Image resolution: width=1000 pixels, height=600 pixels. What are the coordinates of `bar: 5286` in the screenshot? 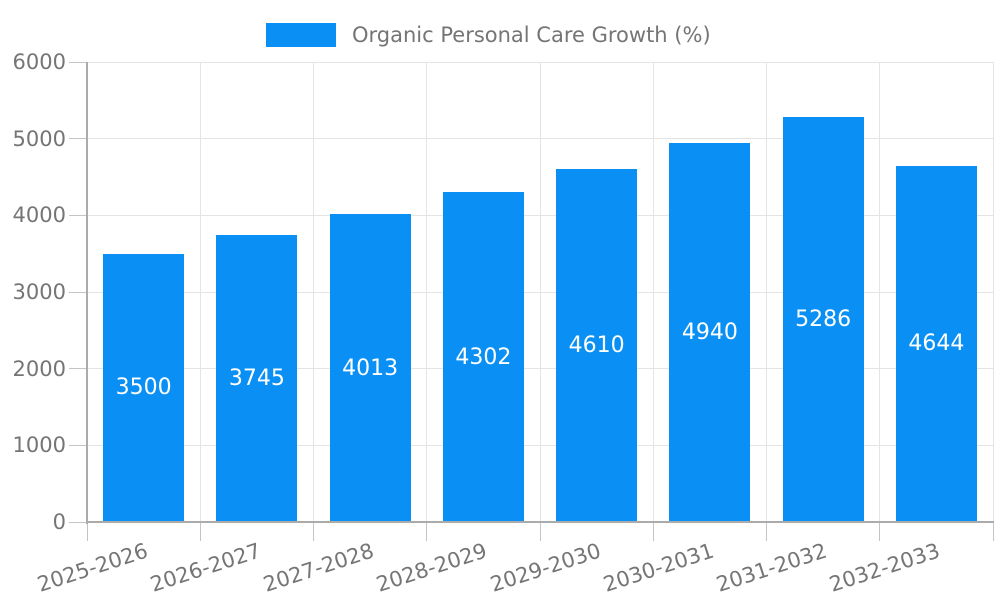 It's located at (823, 319).